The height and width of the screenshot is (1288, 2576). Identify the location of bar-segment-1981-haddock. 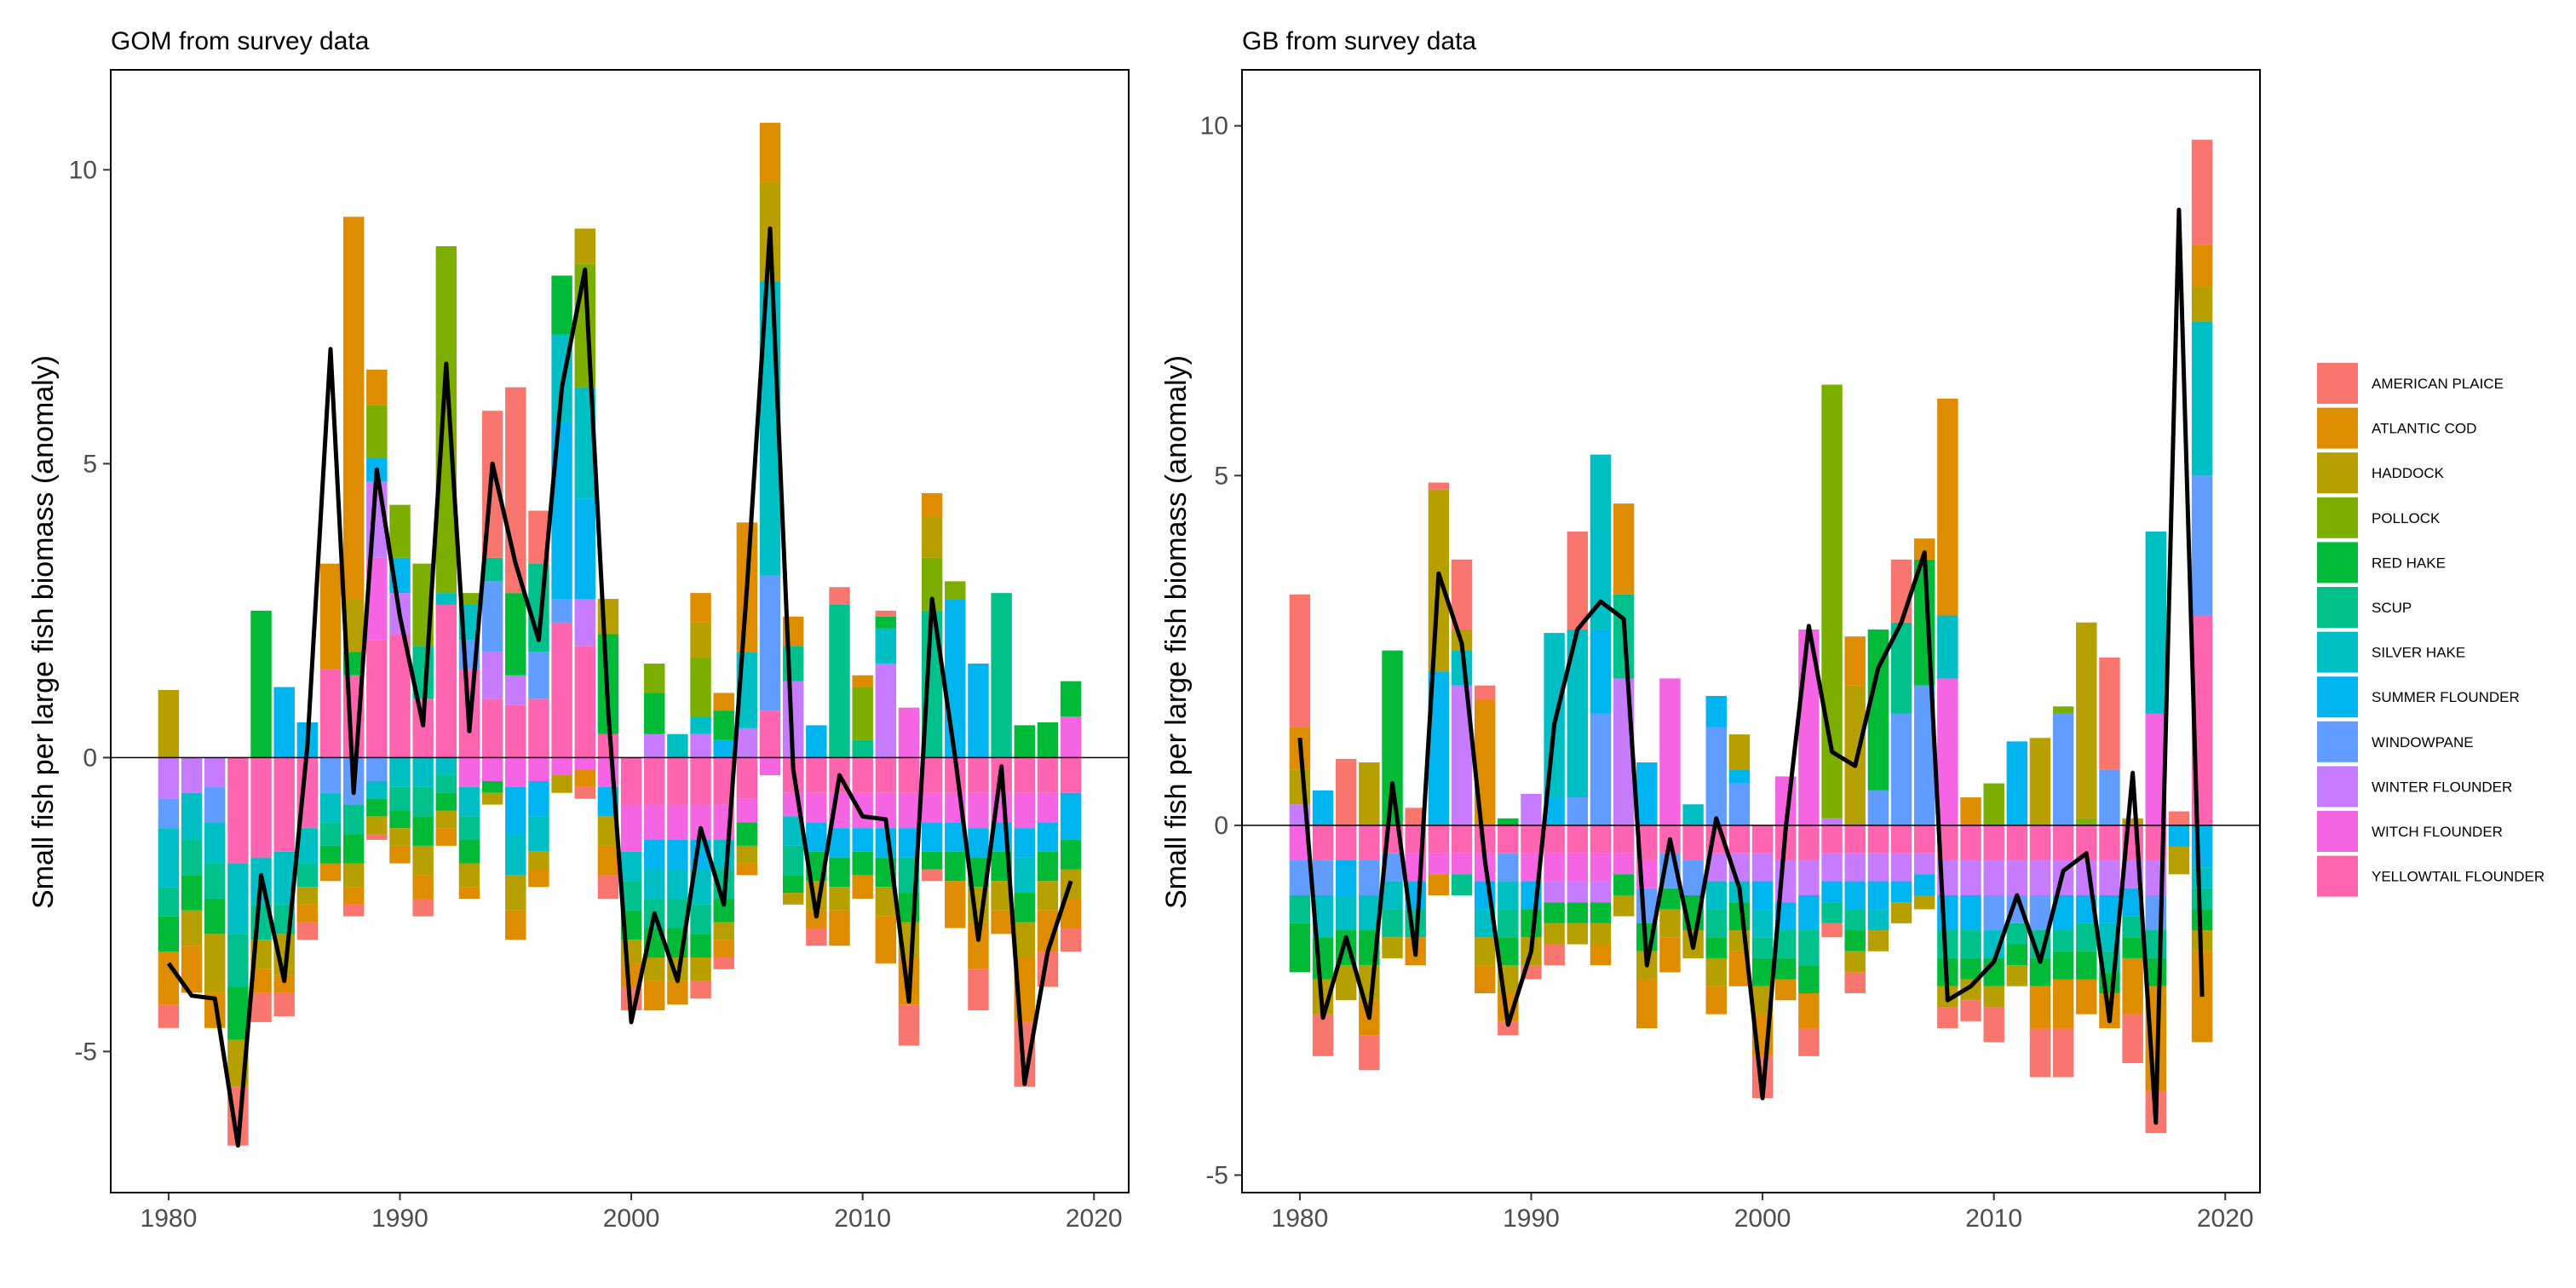
(192, 928).